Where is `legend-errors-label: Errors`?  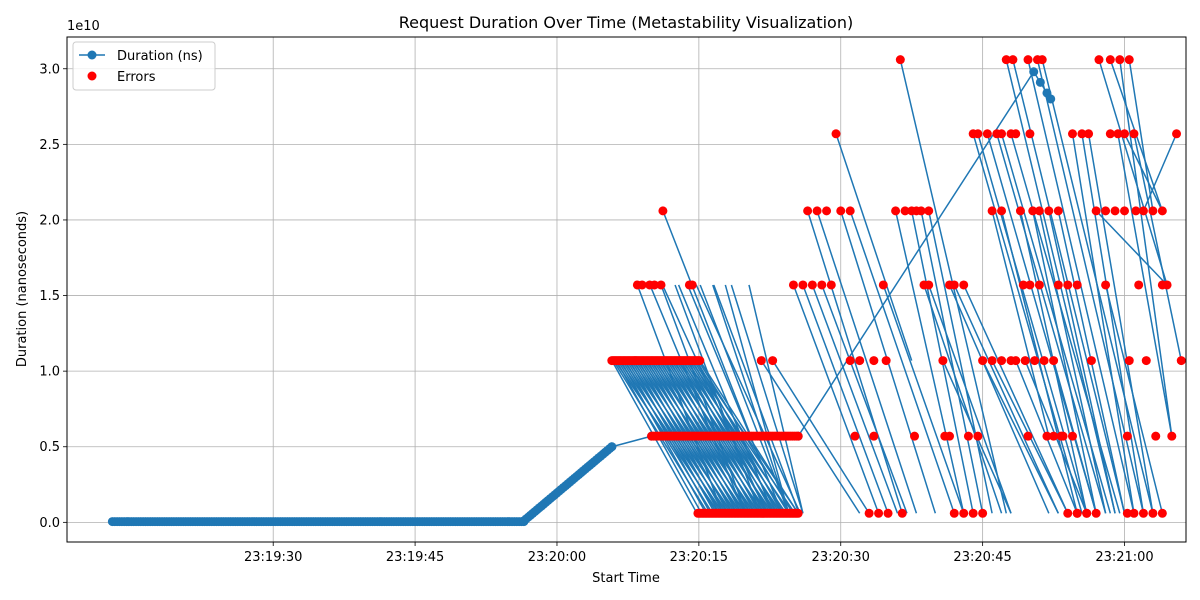 legend-errors-label: Errors is located at coordinates (136, 77).